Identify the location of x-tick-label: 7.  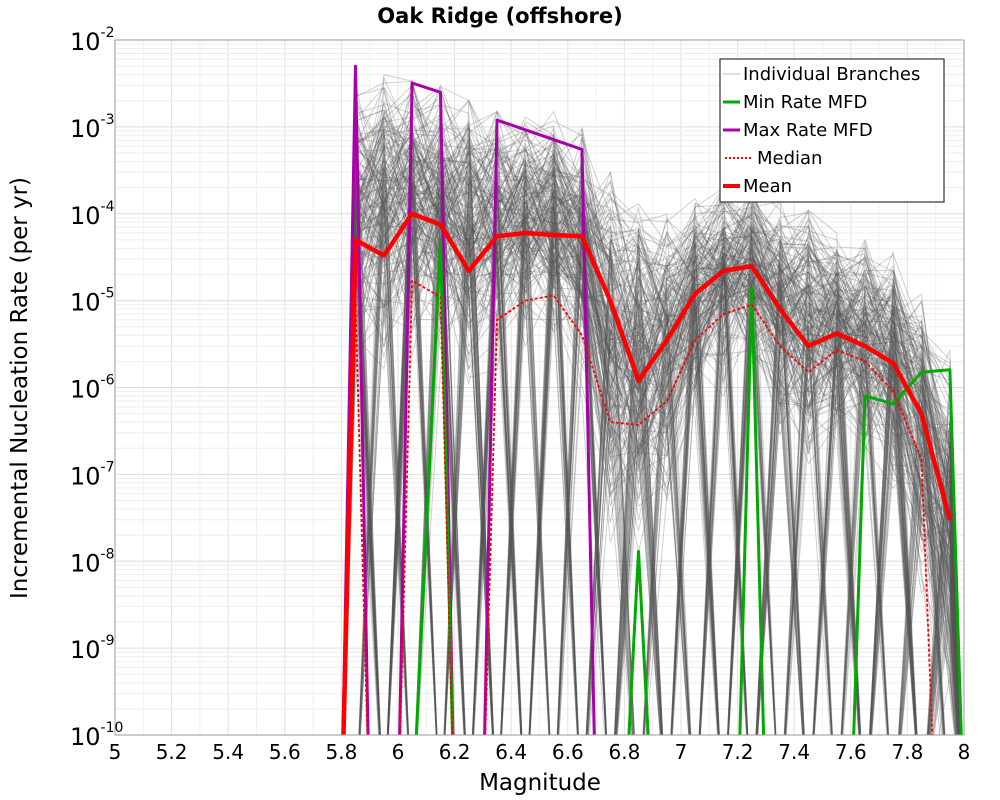
(681, 752).